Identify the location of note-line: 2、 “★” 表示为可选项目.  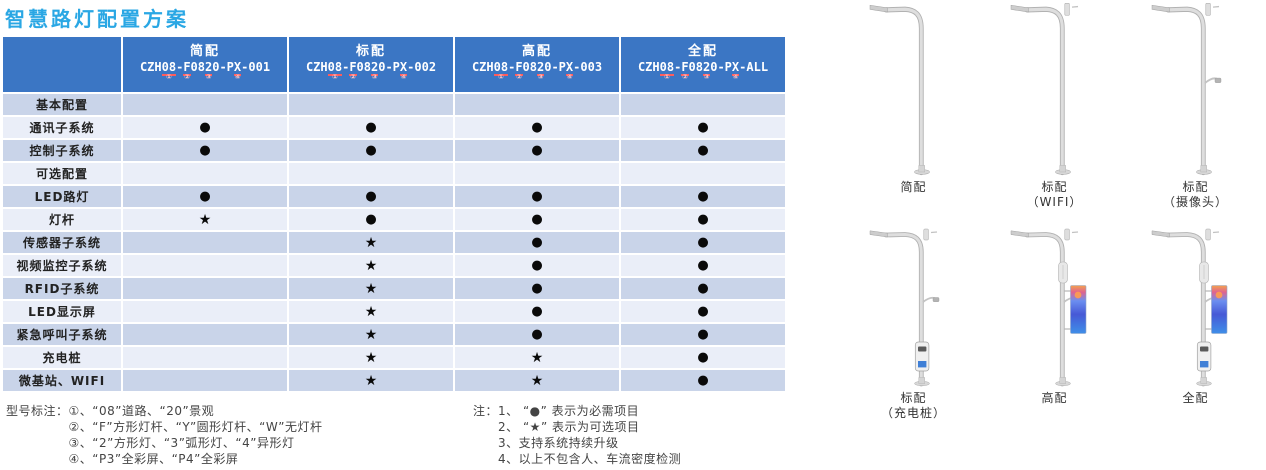
(569, 427).